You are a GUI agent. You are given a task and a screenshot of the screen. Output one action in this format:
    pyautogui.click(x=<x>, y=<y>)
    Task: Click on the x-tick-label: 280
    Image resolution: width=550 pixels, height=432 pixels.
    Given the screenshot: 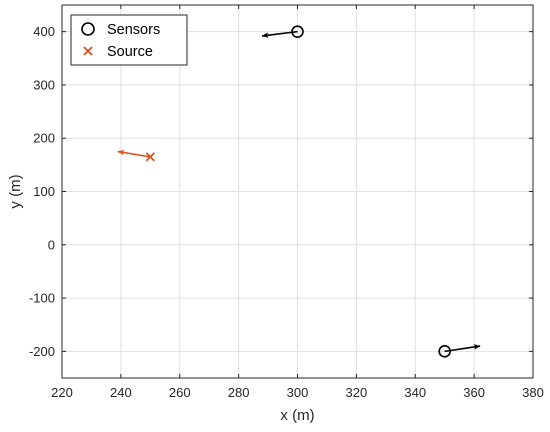 What is the action you would take?
    pyautogui.click(x=239, y=392)
    